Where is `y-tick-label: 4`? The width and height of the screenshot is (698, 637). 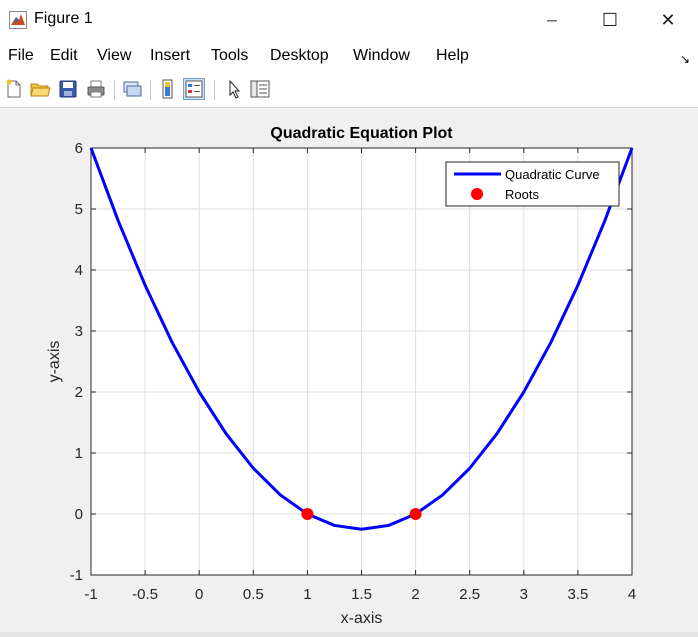
y-tick-label: 4 is located at coordinates (79, 270).